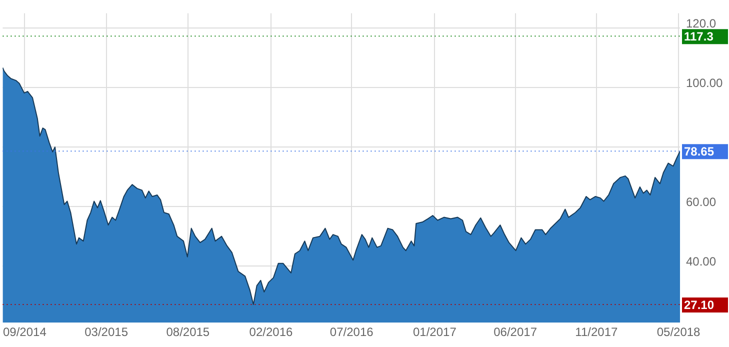 Image resolution: width=729 pixels, height=347 pixels. What do you see at coordinates (106, 332) in the screenshot?
I see `x-tick-label: 03/2015` at bounding box center [106, 332].